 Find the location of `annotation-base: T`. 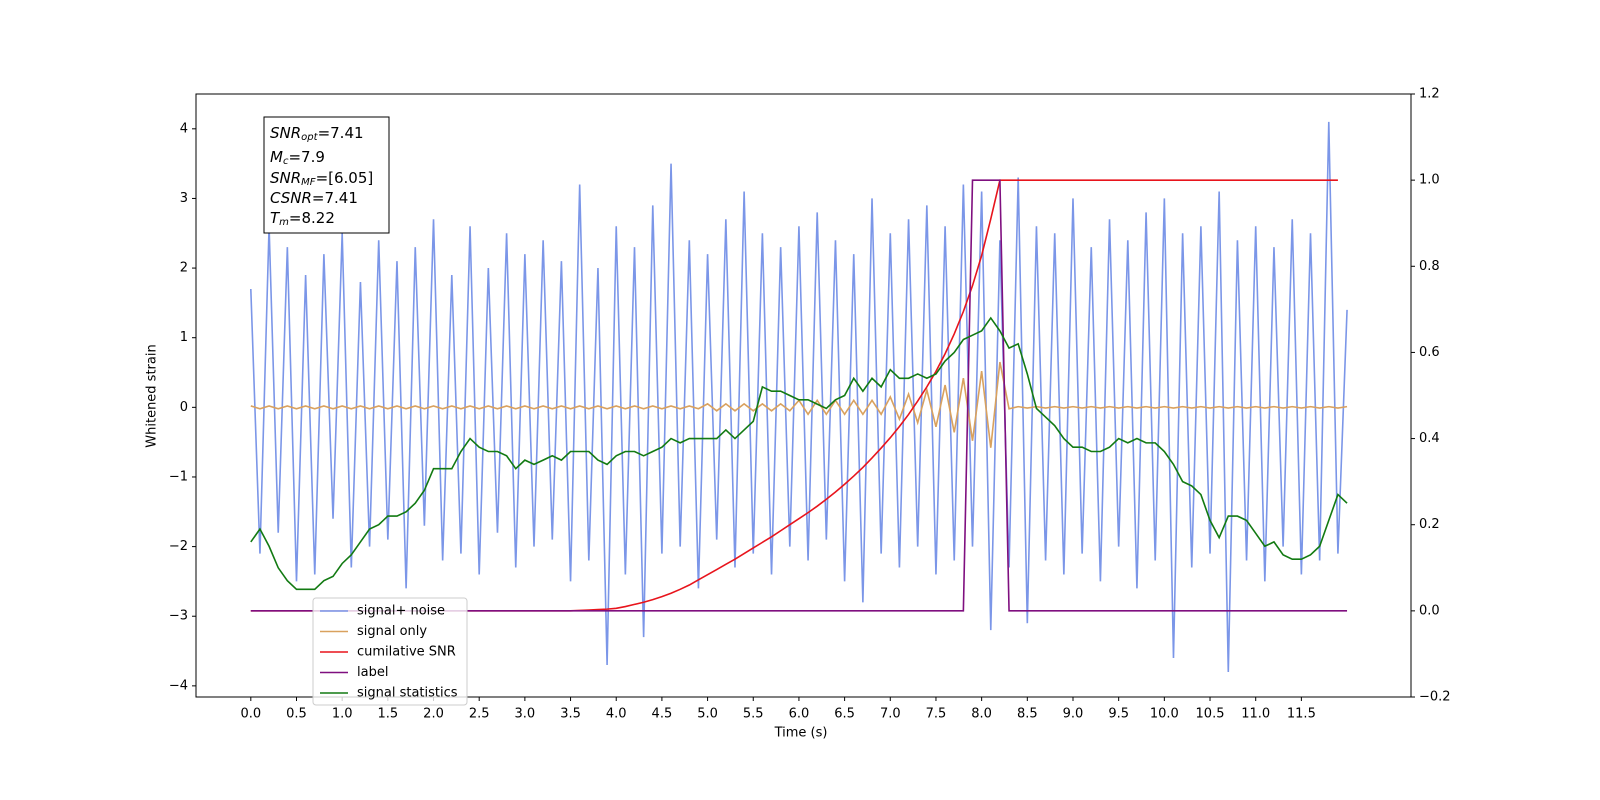

annotation-base: T is located at coordinates (275, 218).